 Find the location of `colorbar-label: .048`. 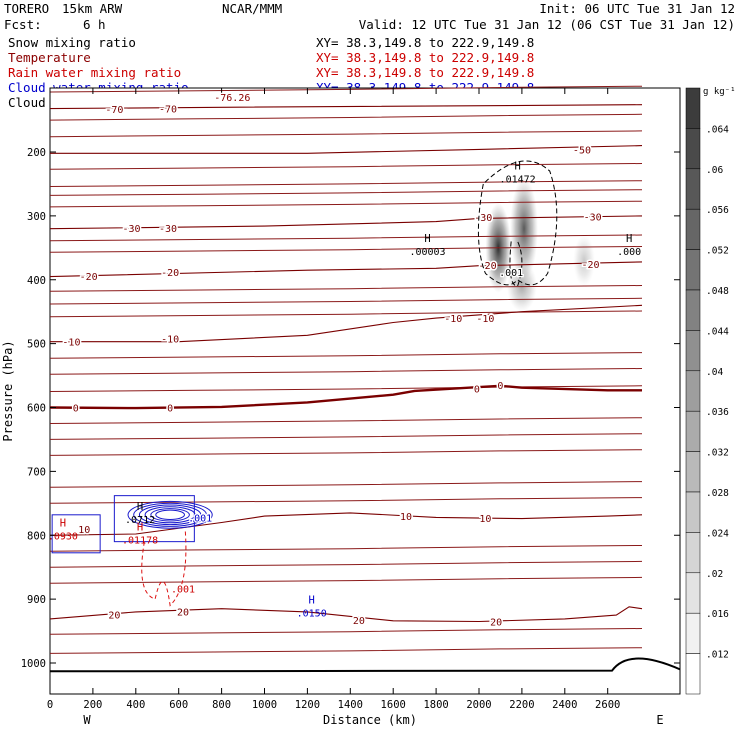

colorbar-label: .048 is located at coordinates (717, 291).